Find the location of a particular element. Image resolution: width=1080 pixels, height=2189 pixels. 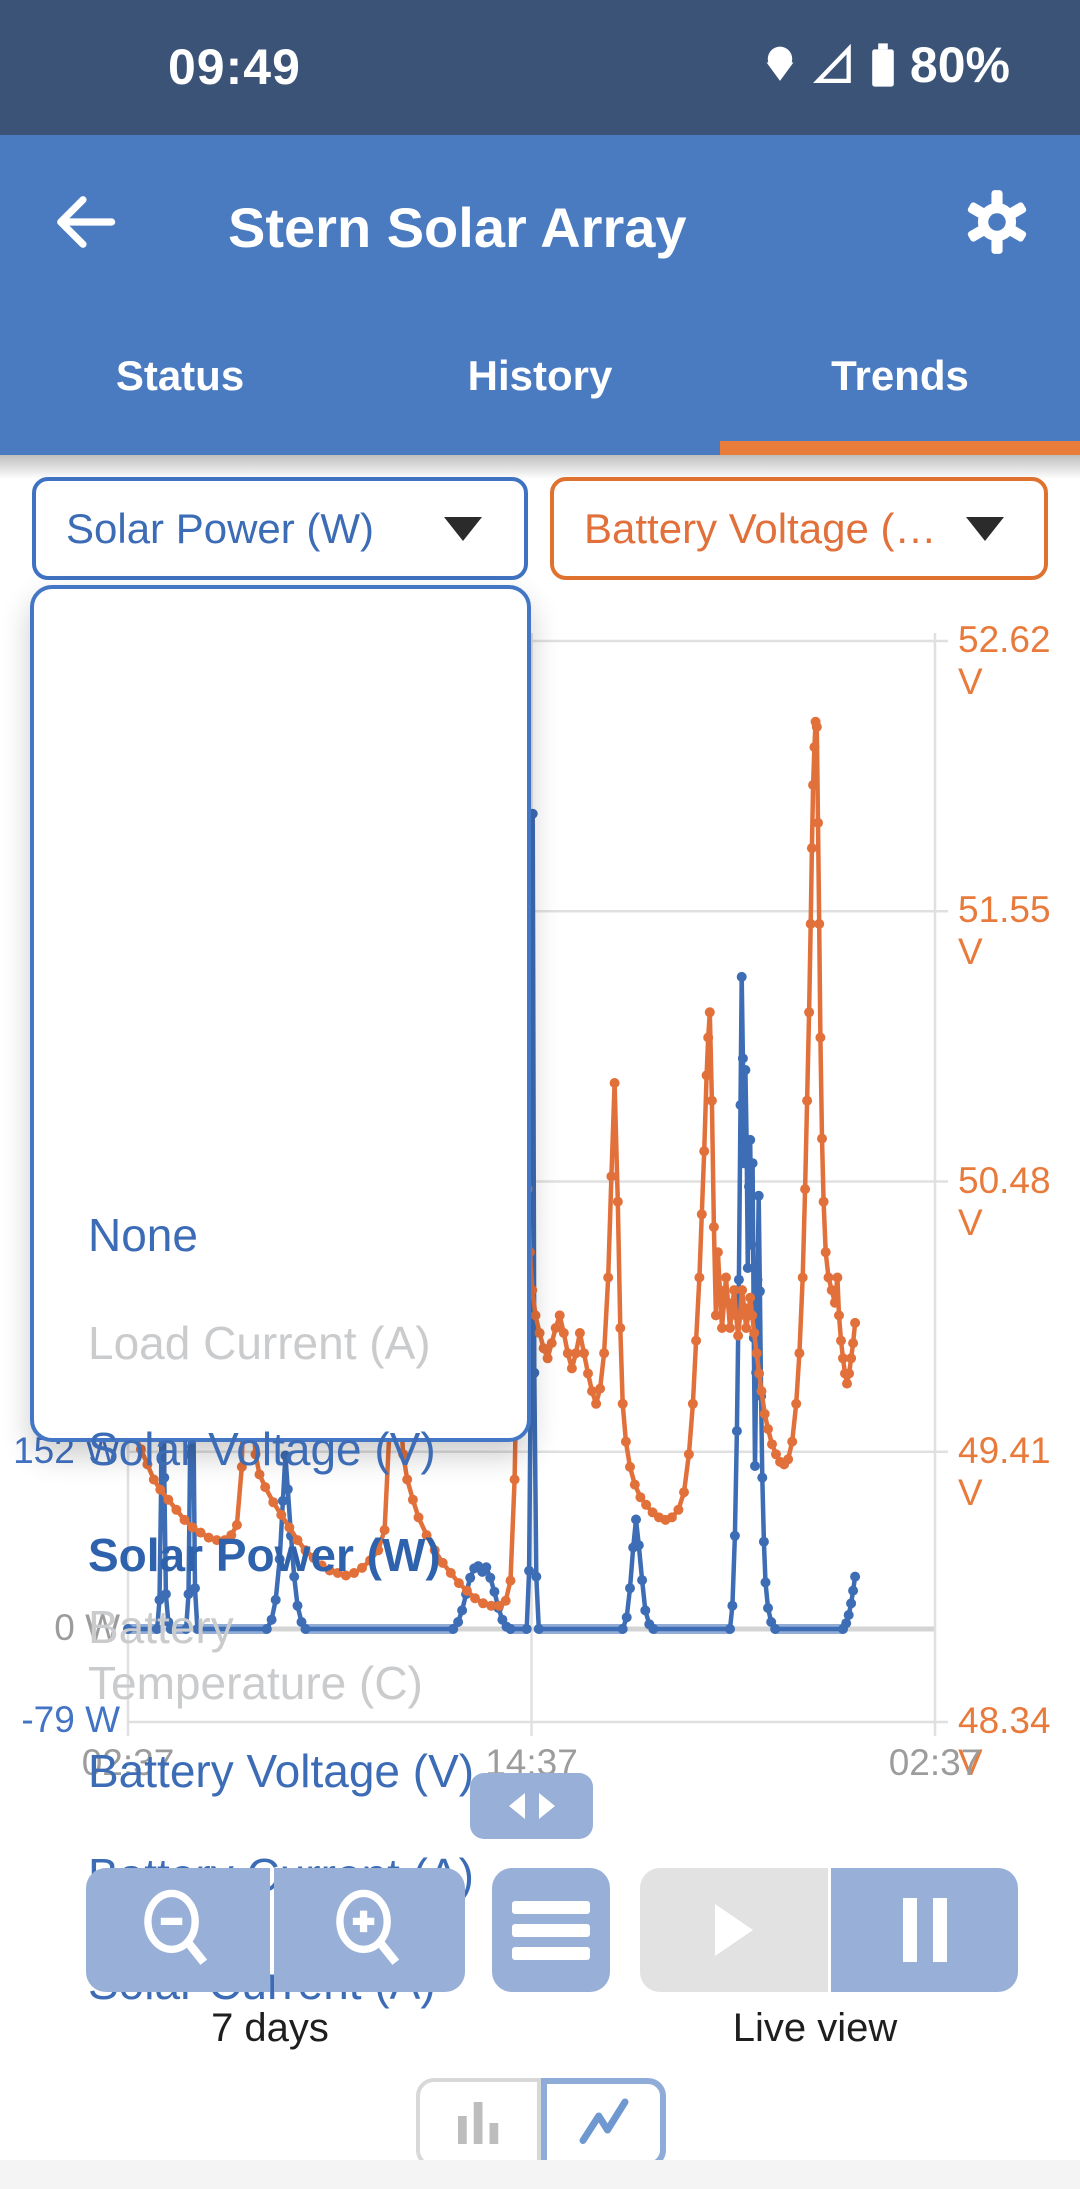

y-right-tick: 50.48 V is located at coordinates (1004, 1201).